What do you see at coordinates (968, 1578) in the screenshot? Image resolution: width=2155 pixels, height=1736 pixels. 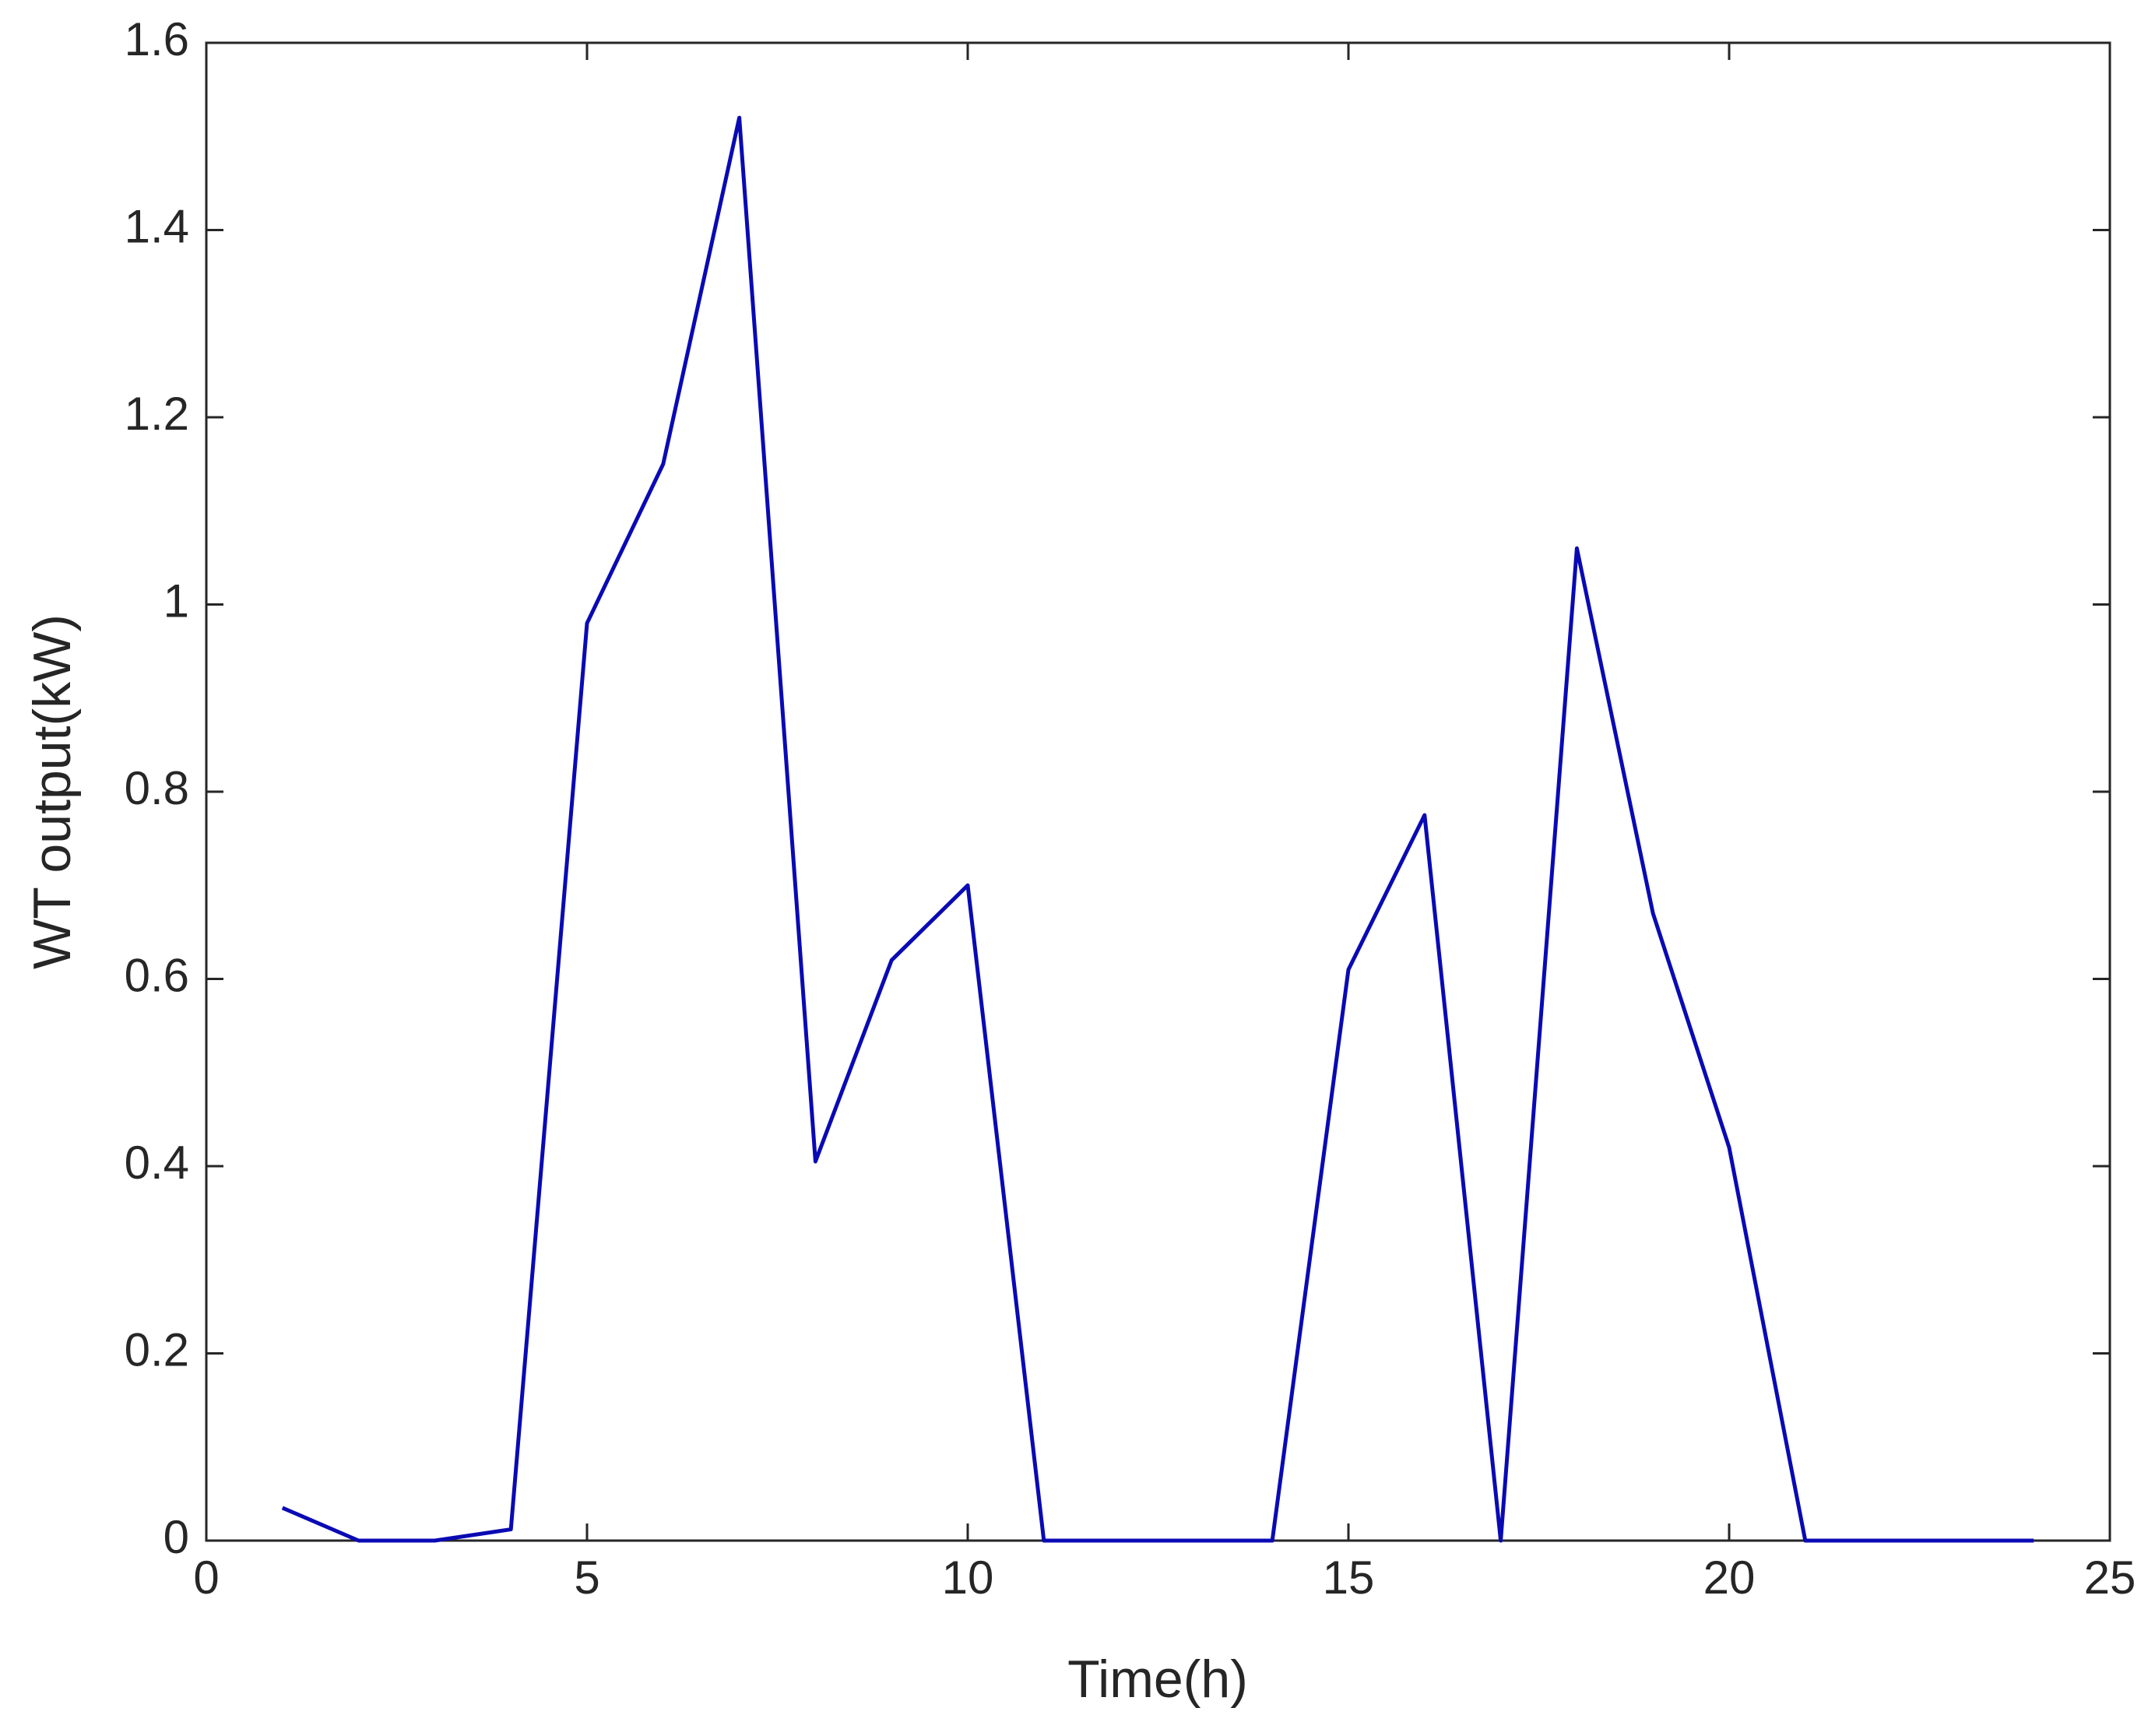 I see `x-tick-label: 10` at bounding box center [968, 1578].